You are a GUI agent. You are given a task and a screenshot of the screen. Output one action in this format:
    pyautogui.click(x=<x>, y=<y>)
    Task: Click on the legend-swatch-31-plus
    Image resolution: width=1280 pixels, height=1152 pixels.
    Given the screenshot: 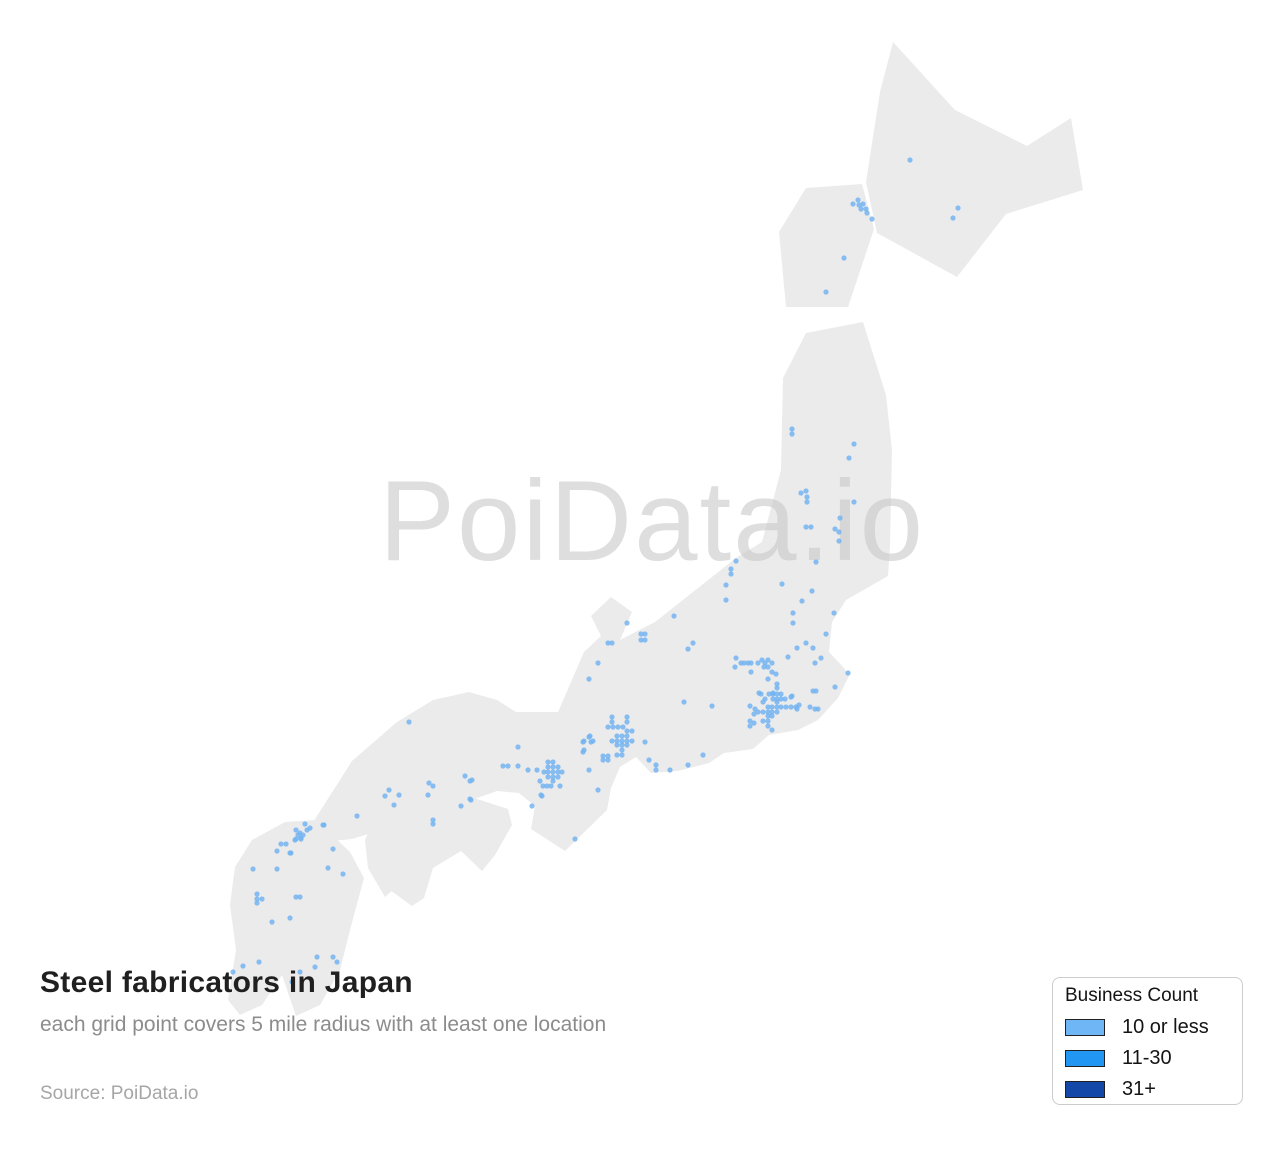 What is the action you would take?
    pyautogui.click(x=1085, y=1089)
    